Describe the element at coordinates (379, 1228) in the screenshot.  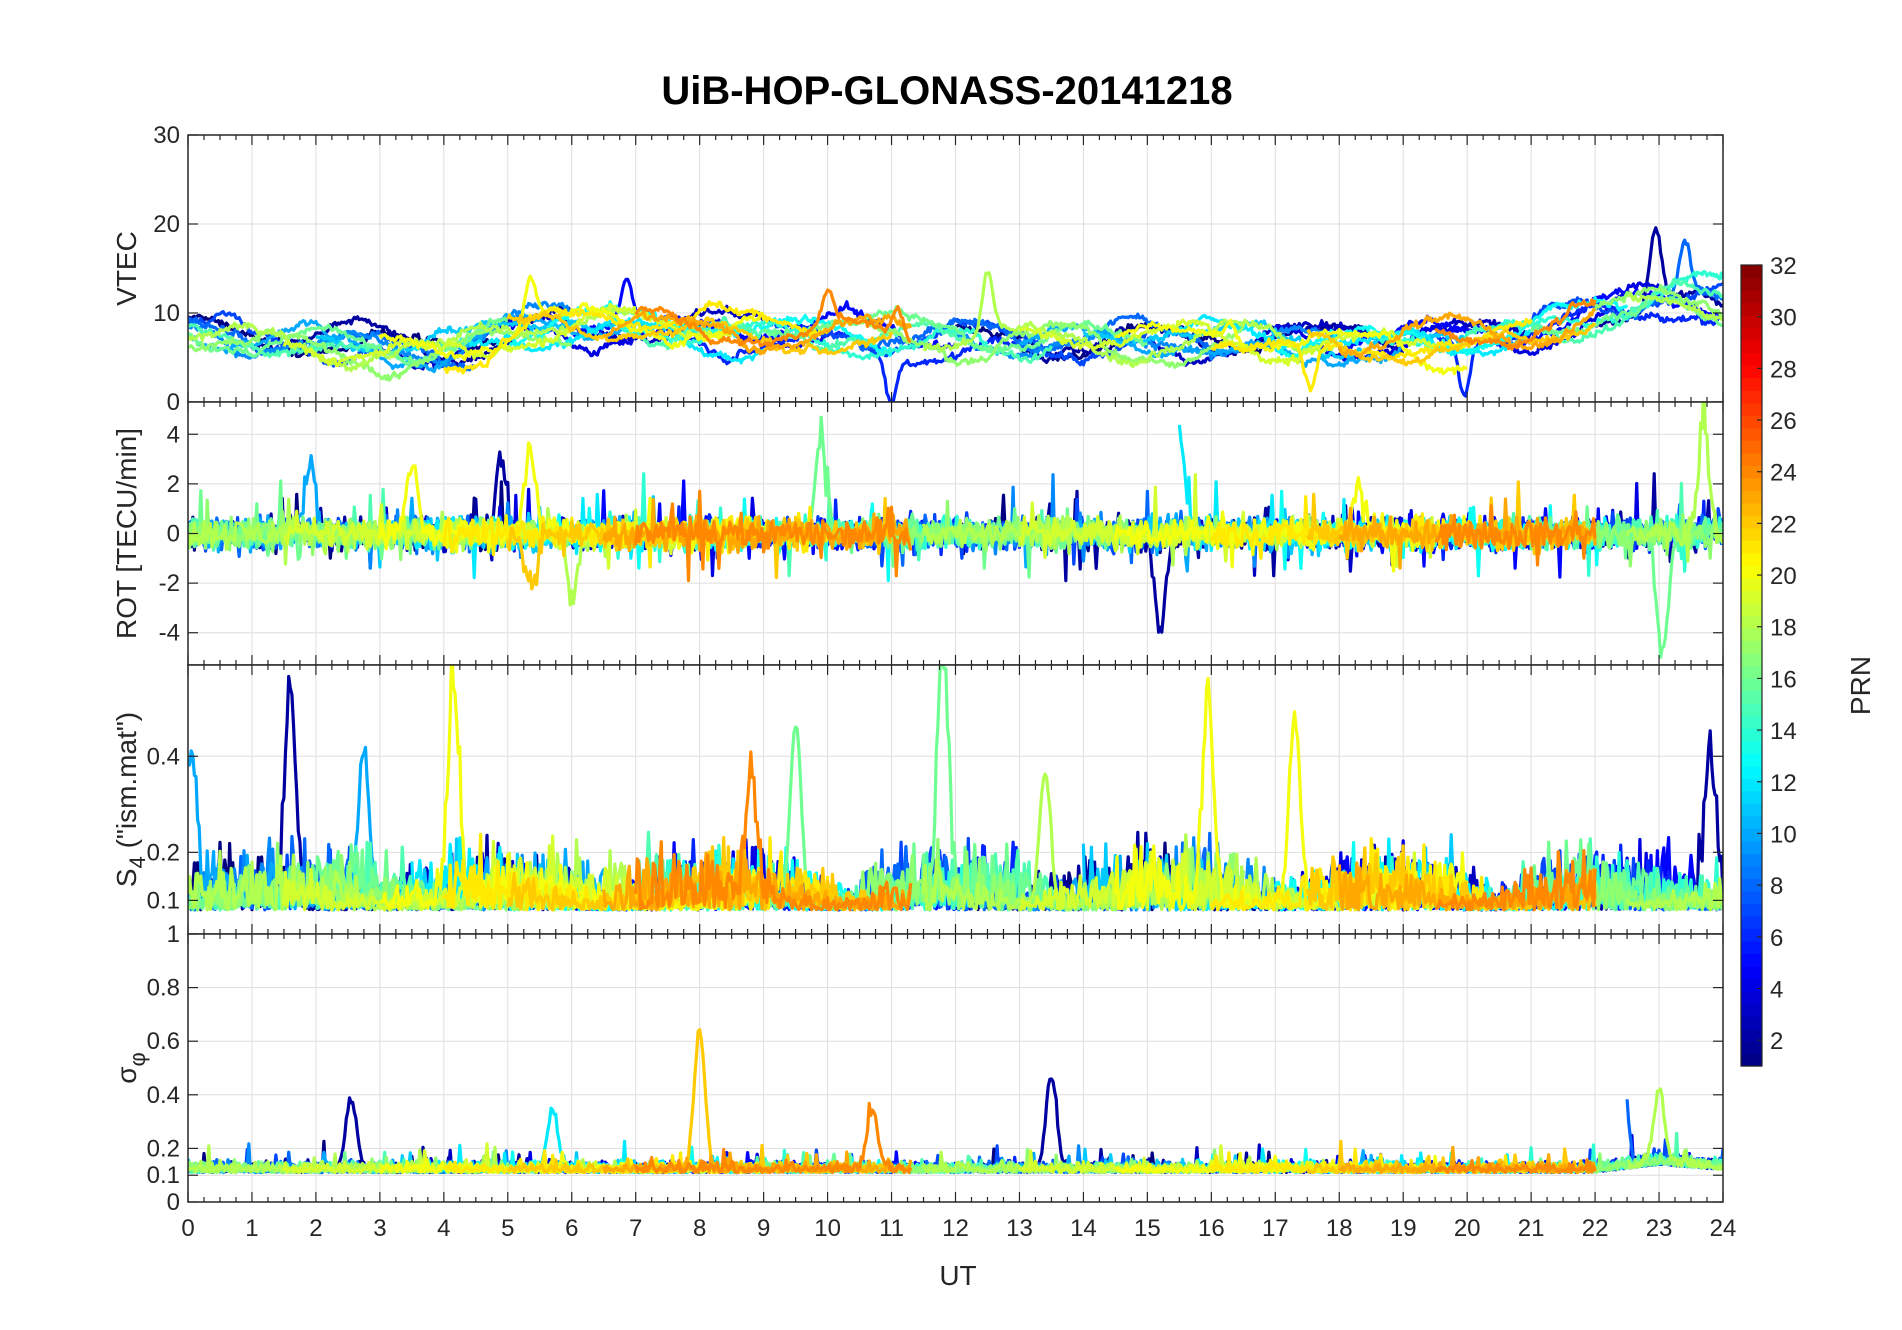
I see `x-tick-label: 3` at that location.